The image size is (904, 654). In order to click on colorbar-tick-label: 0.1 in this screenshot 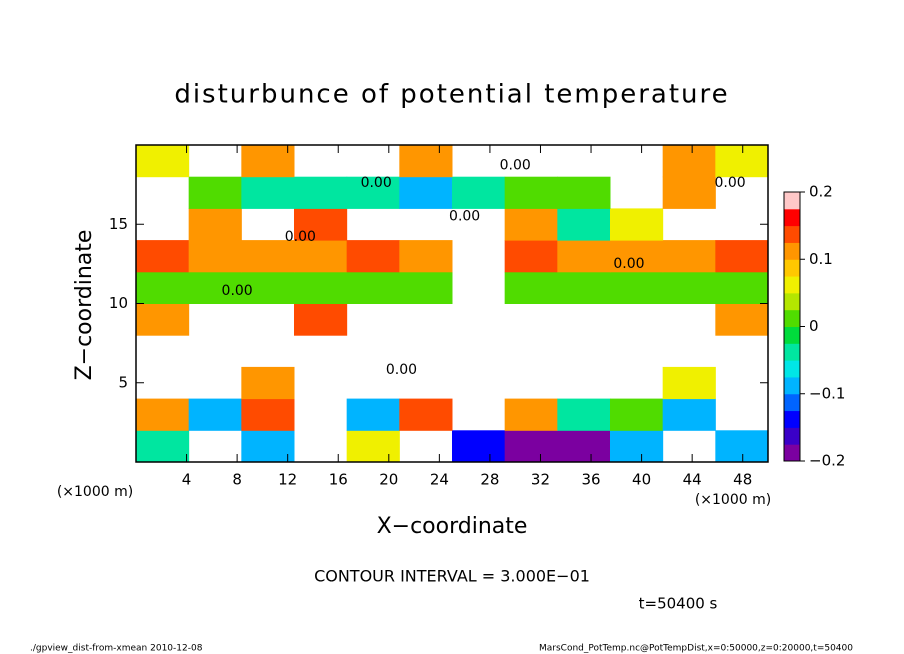, I will do `click(821, 259)`.